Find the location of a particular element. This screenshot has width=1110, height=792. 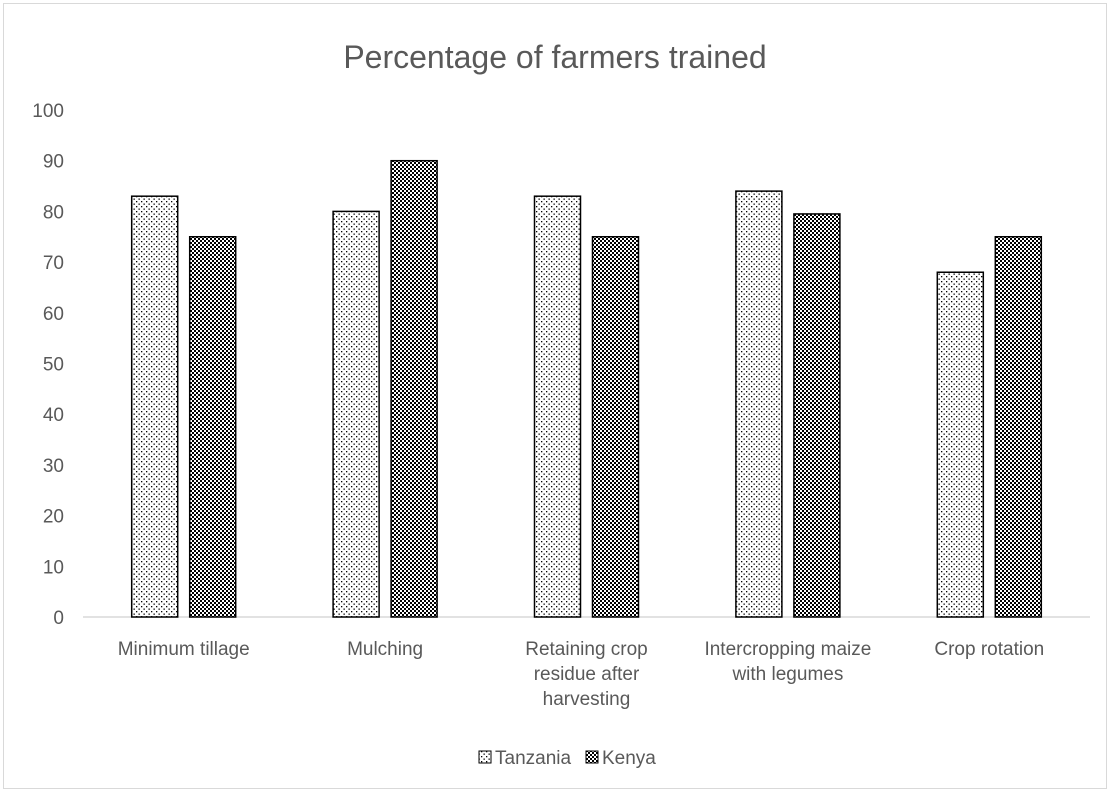

x-category-label: Crop rotation is located at coordinates (989, 649).